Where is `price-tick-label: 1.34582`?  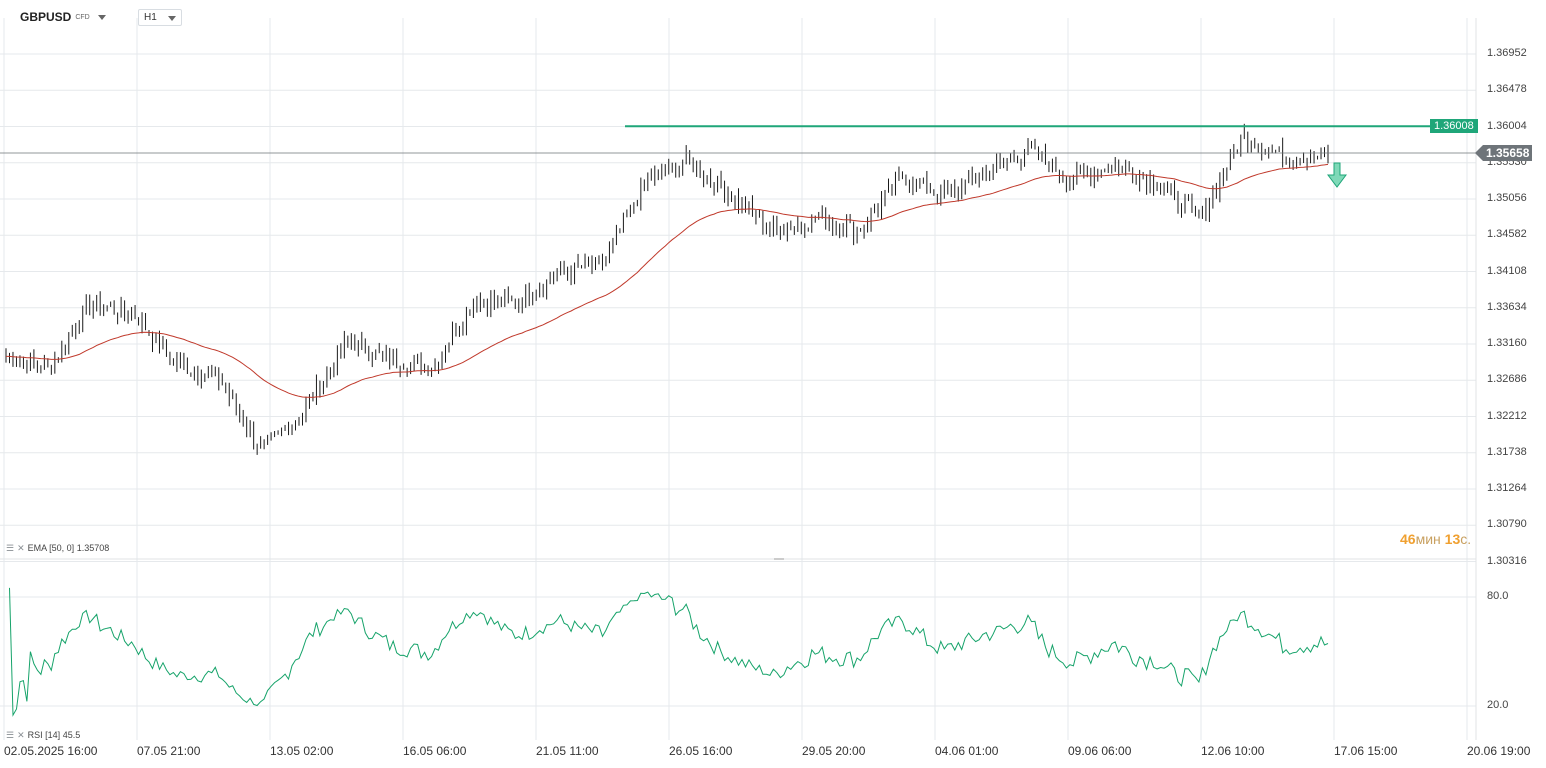
price-tick-label: 1.34582 is located at coordinates (1507, 234).